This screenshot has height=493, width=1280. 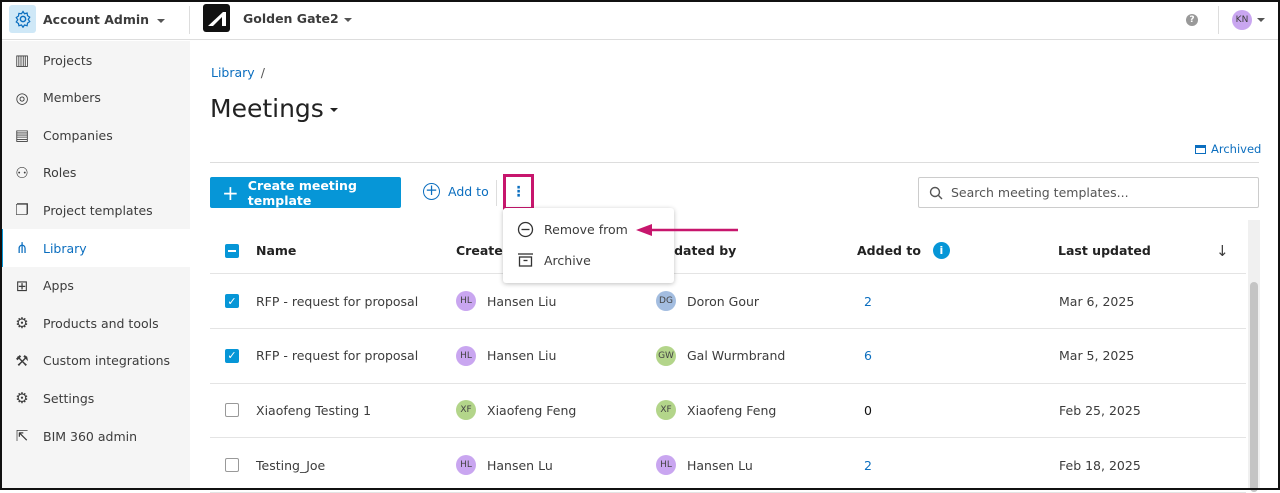 What do you see at coordinates (95, 173) in the screenshot?
I see `sidebar-item-roles: ⚇ Roles` at bounding box center [95, 173].